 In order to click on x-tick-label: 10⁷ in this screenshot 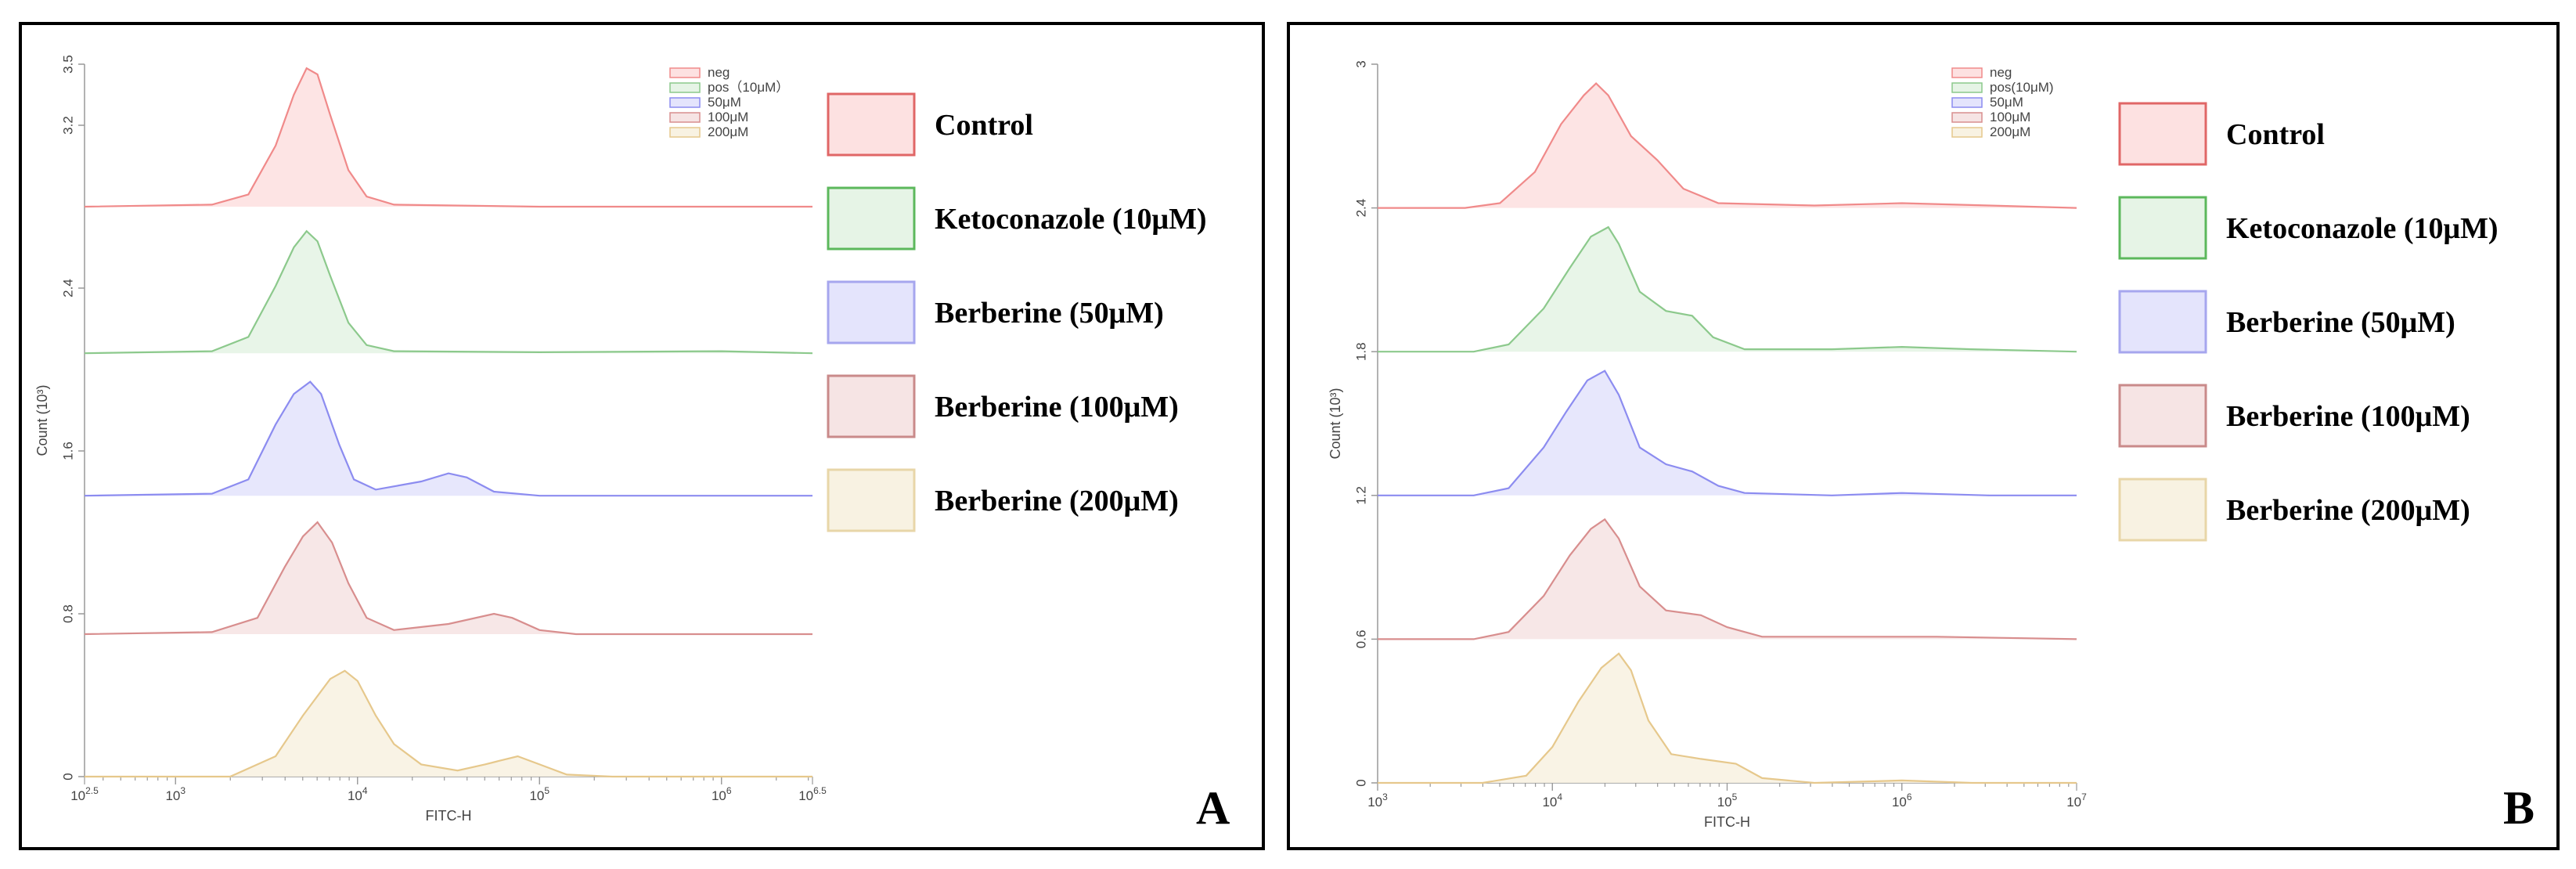, I will do `click(2076, 800)`.